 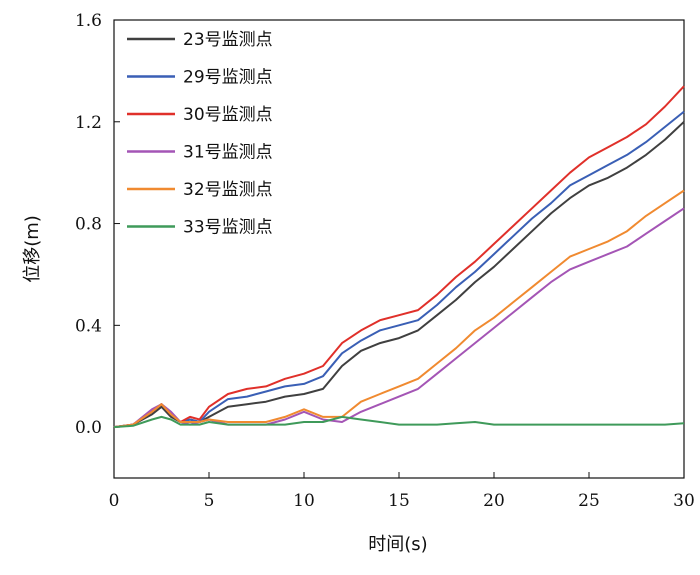 What do you see at coordinates (228, 115) in the screenshot?
I see `legend-label: 30号监测点` at bounding box center [228, 115].